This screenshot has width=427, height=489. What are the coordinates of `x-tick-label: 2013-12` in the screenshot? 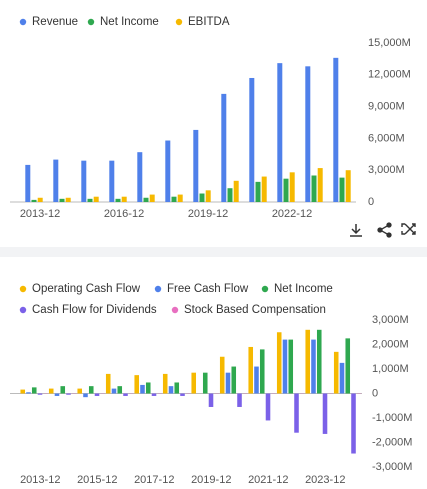 It's located at (40, 214).